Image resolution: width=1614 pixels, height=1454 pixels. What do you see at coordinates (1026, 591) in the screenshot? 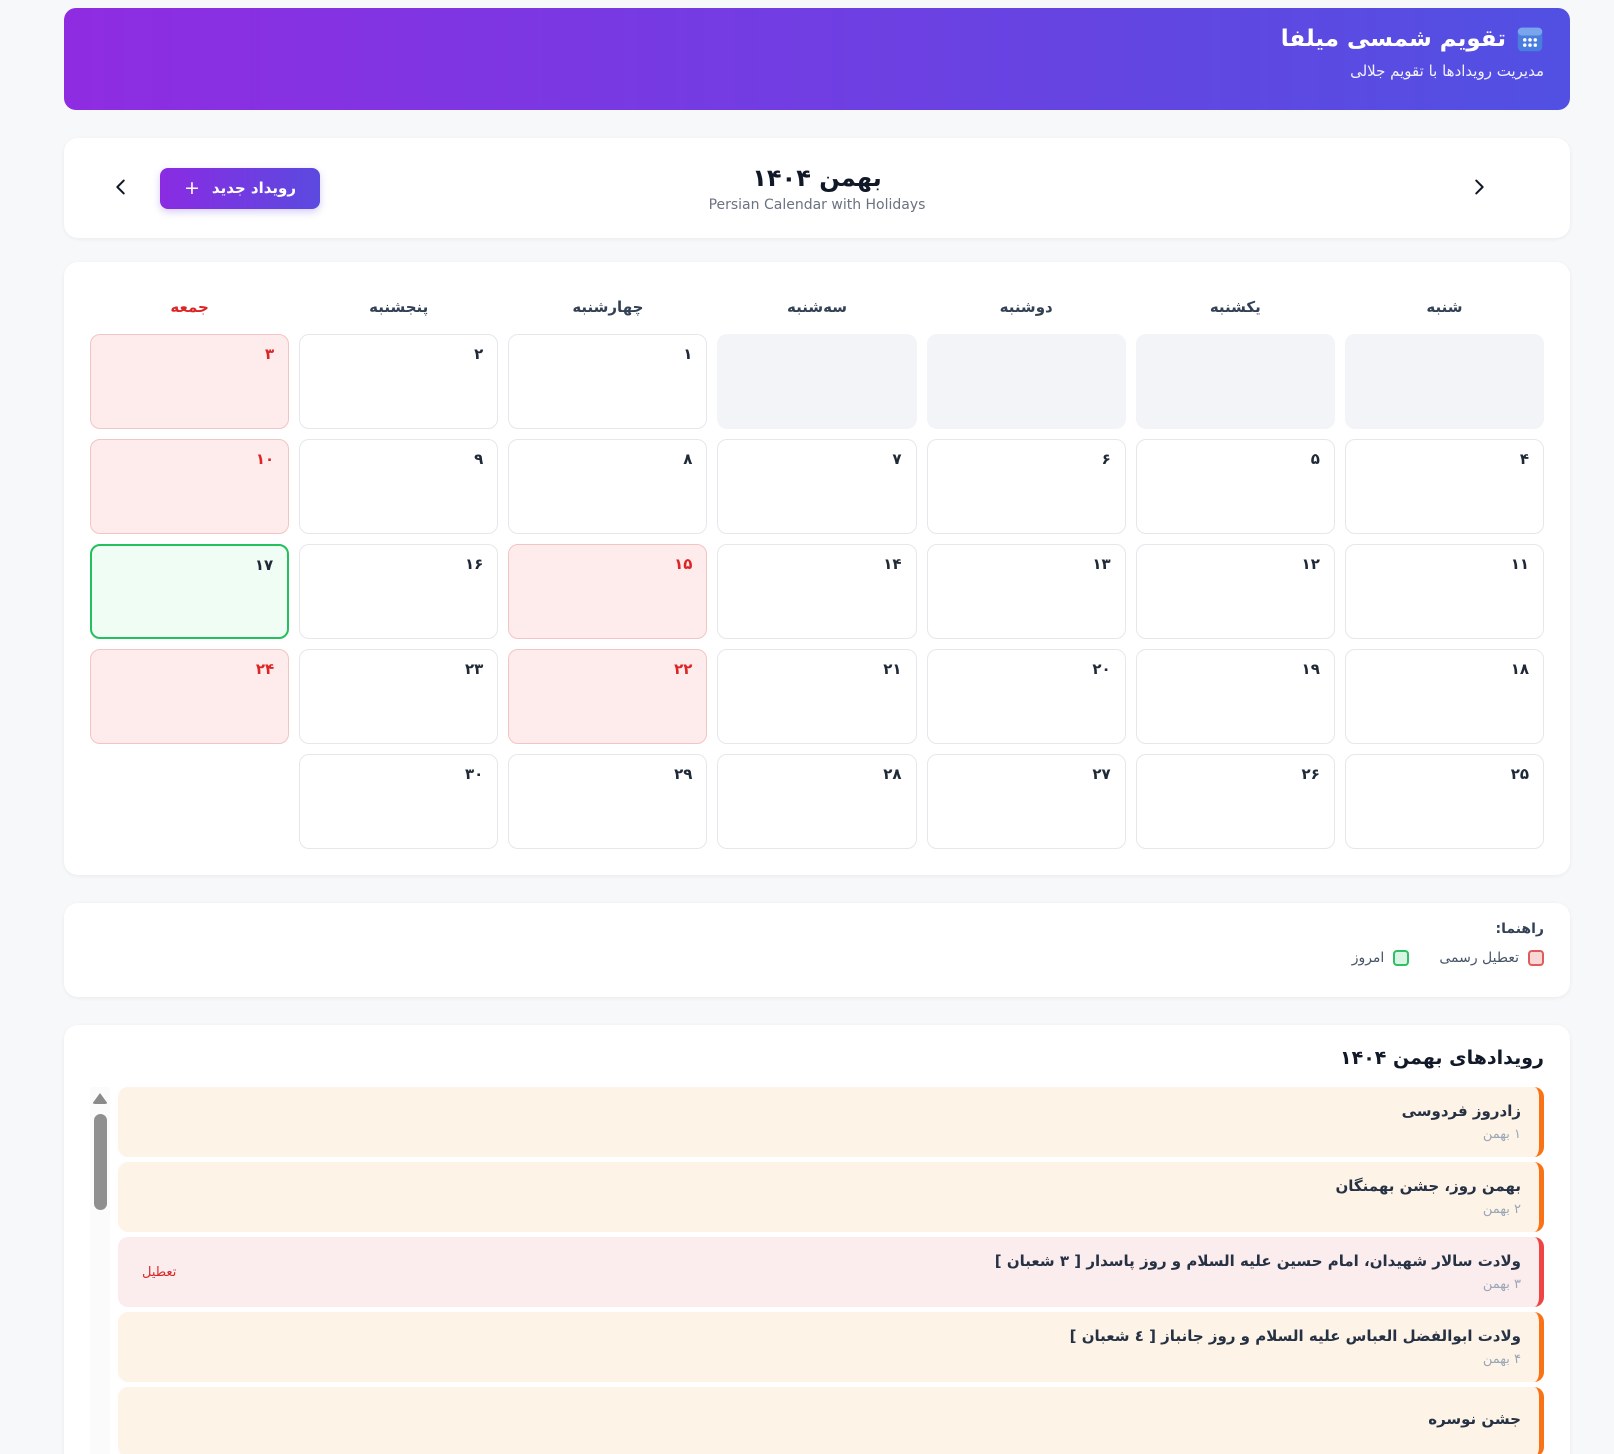
I see `day-cell: ۱۳` at bounding box center [1026, 591].